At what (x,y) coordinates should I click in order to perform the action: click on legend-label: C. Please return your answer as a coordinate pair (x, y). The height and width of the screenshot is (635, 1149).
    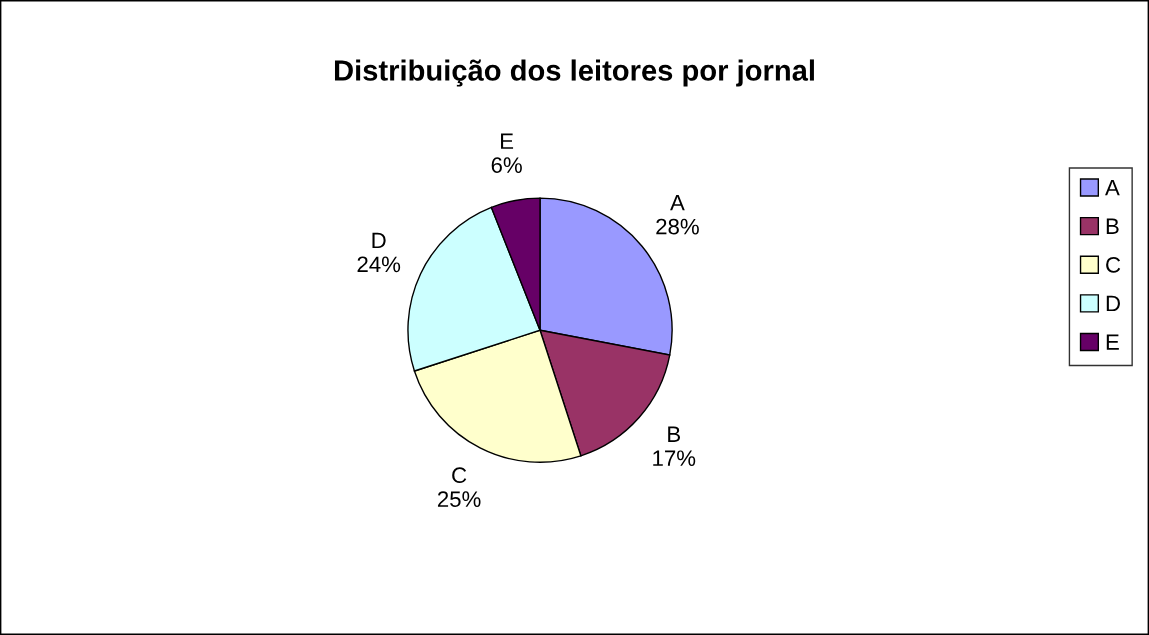
    Looking at the image, I should click on (1113, 264).